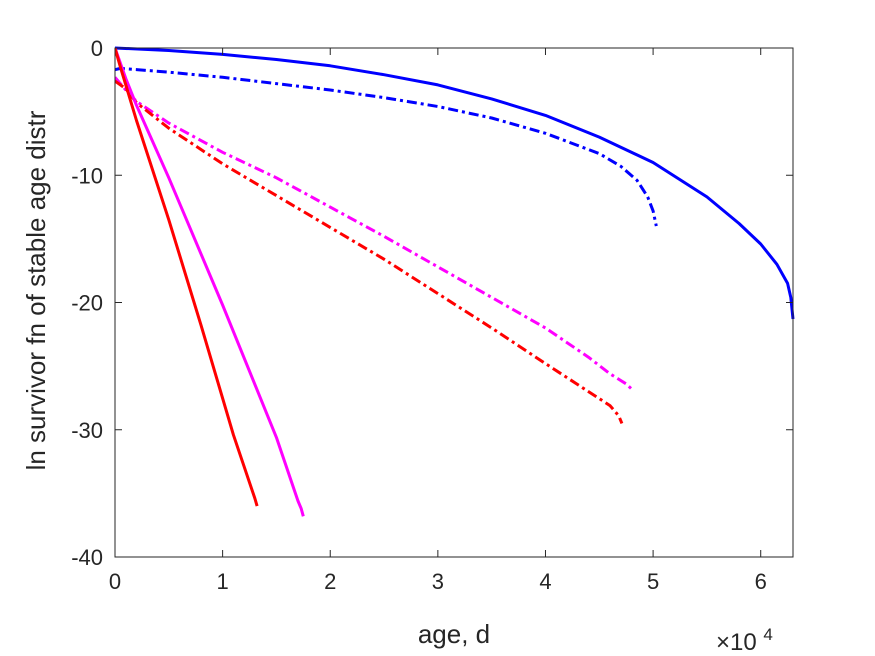 The height and width of the screenshot is (656, 875). Describe the element at coordinates (87, 175) in the screenshot. I see `y-tick-label: -10` at that location.